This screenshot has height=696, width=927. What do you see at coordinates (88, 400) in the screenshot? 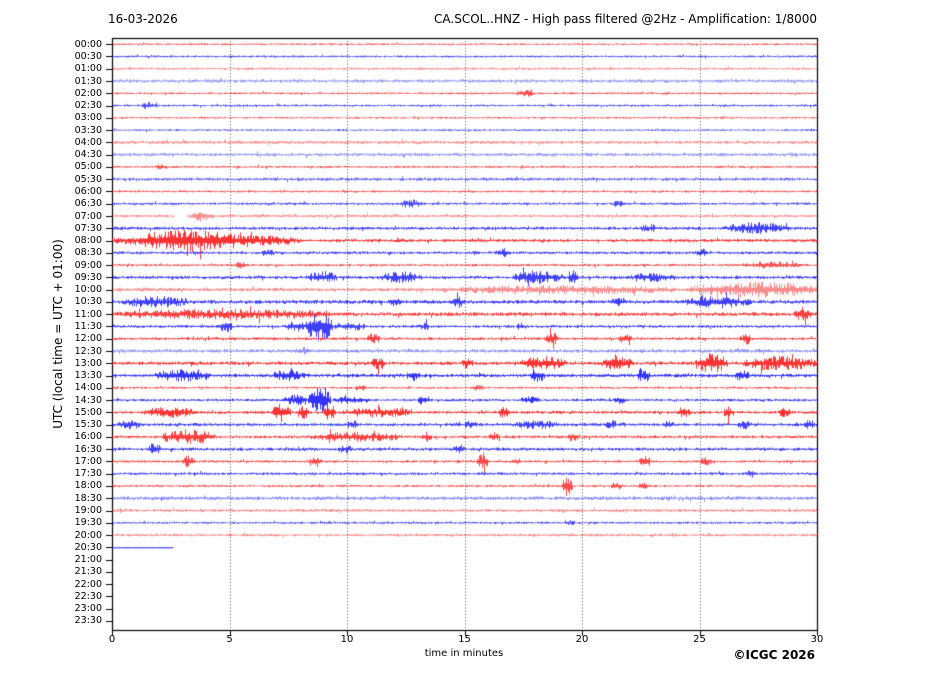
I see `y-tick-label: 14:30` at bounding box center [88, 400].